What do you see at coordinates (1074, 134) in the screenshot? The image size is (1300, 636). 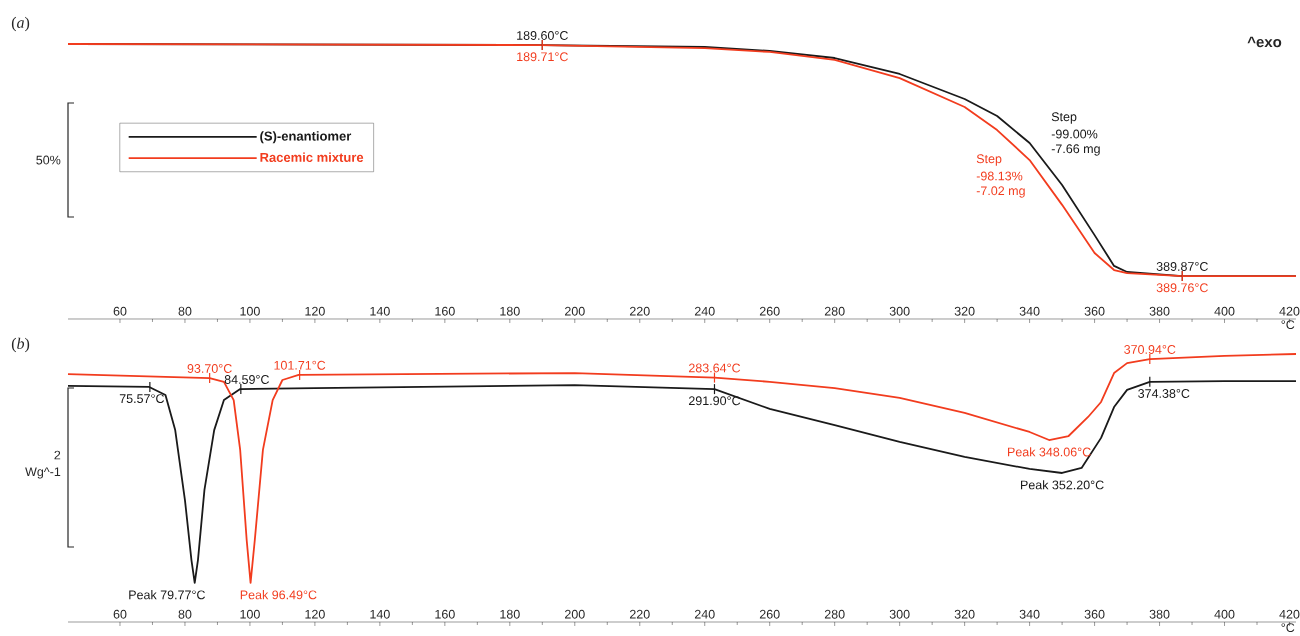 I see `annotation: -99.00%` at bounding box center [1074, 134].